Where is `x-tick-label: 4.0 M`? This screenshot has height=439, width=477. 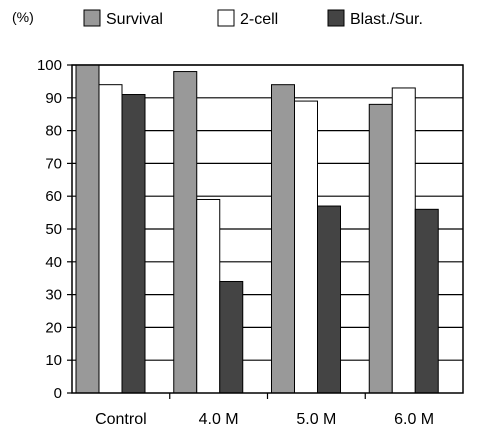 x-tick-label: 4.0 M is located at coordinates (219, 419).